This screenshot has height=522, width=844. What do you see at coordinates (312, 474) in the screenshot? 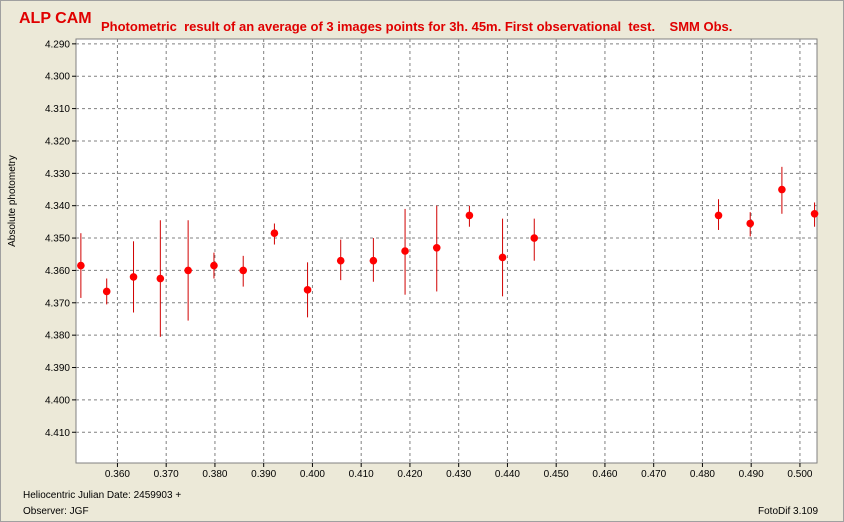
I see `x-tick-label: 0.400` at bounding box center [312, 474].